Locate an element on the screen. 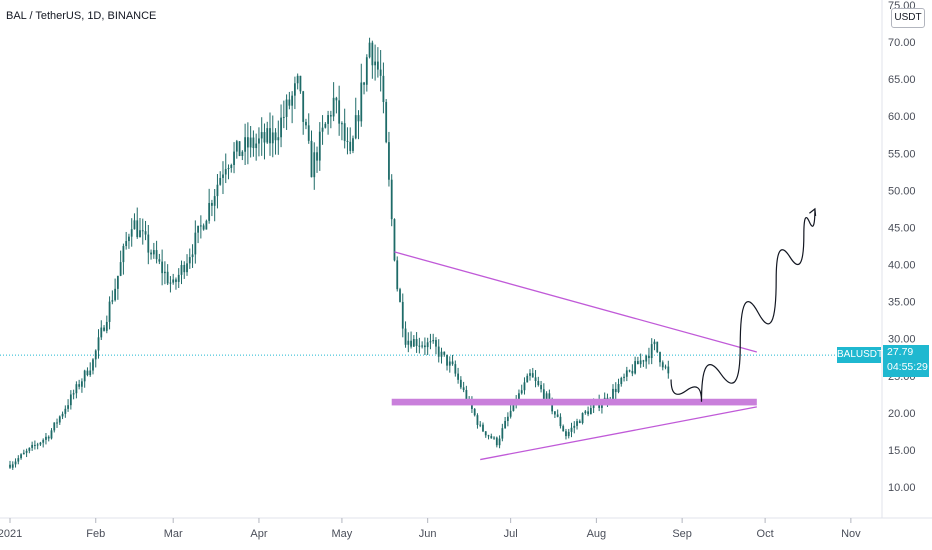  symbol-title: BAL / TetherUS, 1D, BINANCE is located at coordinates (81, 16).